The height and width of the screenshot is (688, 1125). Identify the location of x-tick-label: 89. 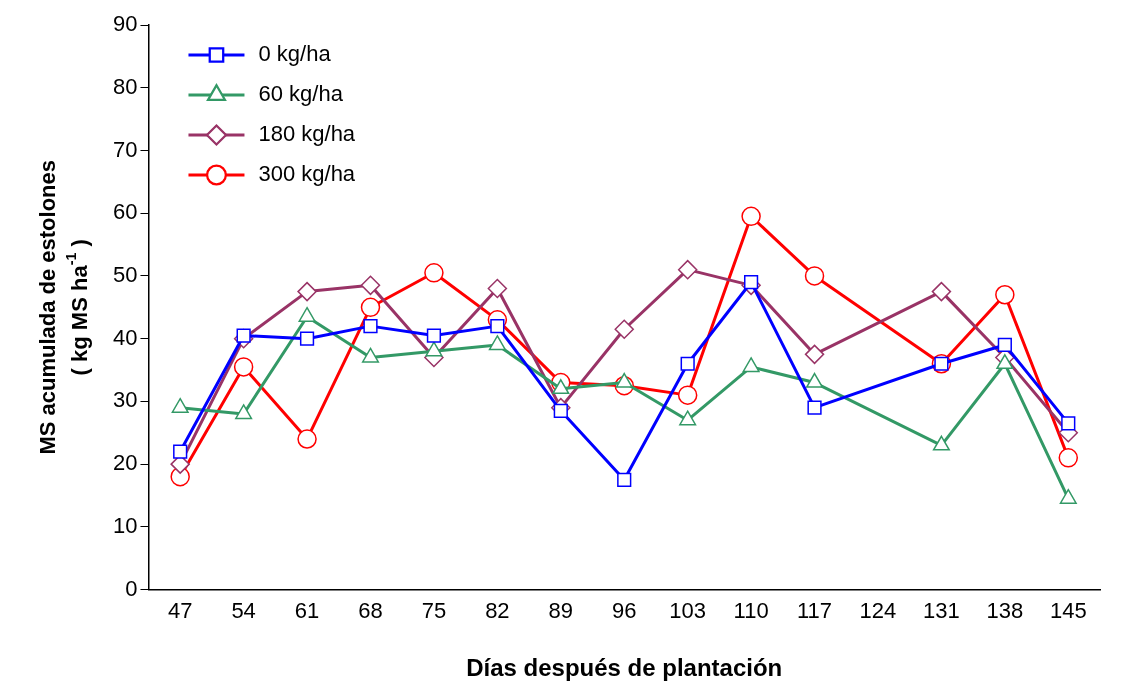
(561, 610).